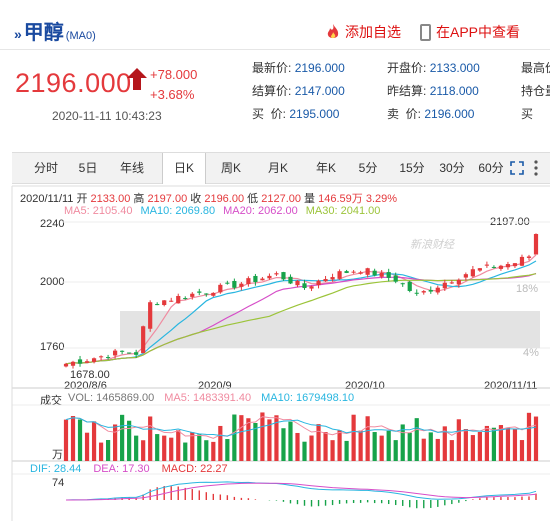  I want to click on phone-icon, so click(425, 32).